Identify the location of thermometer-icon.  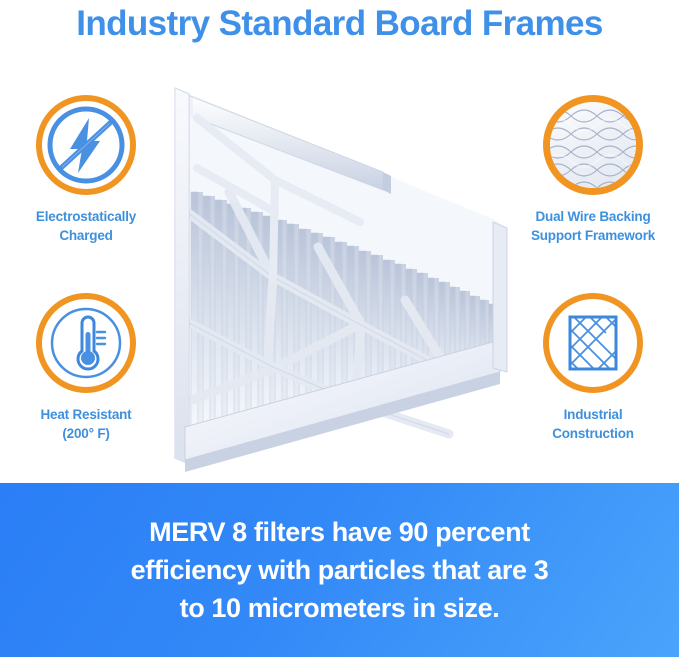
(86, 343).